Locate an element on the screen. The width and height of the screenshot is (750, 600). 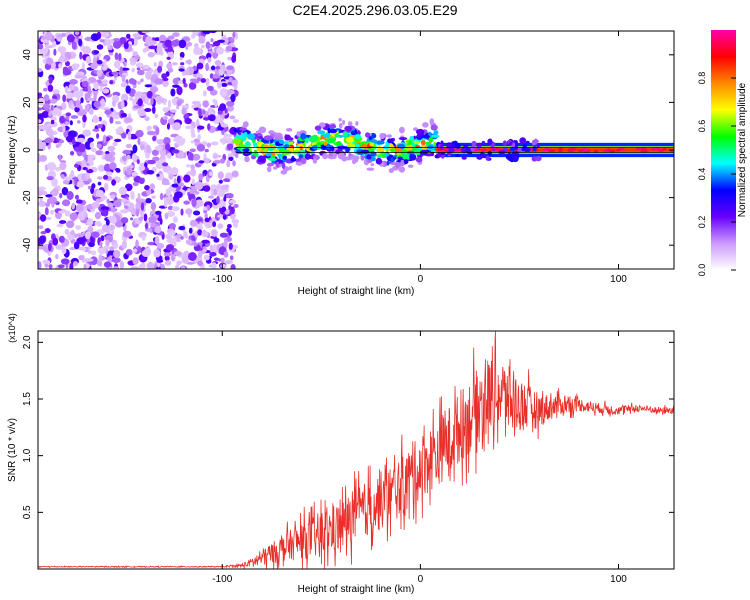
spectrogram-y-label: Frequency (Hz) is located at coordinates (12, 150).